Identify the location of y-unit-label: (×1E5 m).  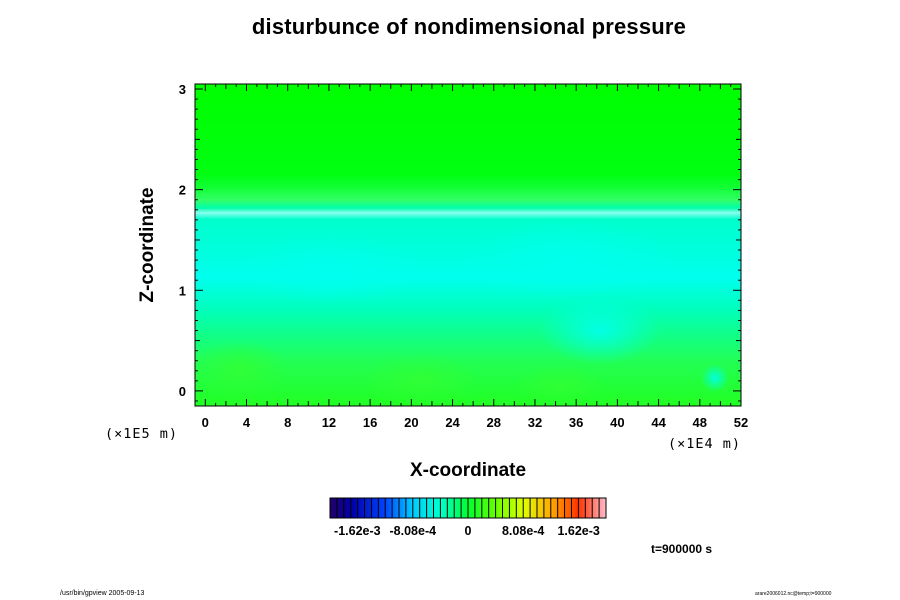
(142, 434).